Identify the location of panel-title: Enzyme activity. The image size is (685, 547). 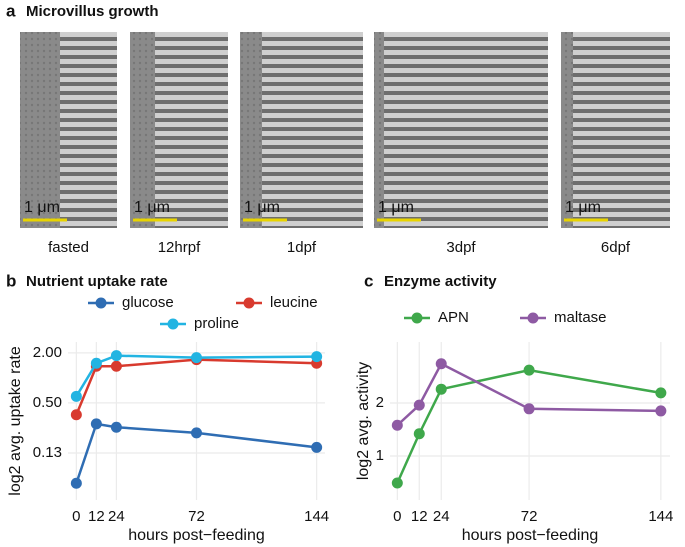
(440, 281).